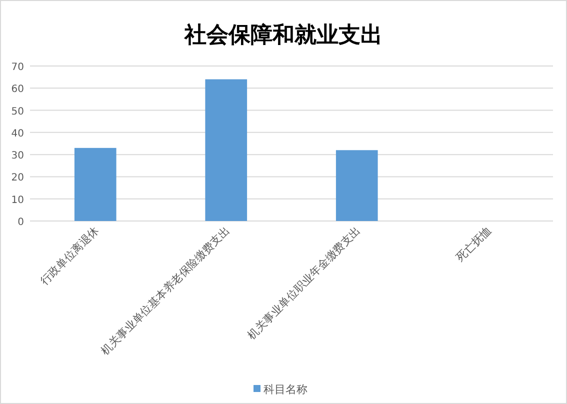 The width and height of the screenshot is (567, 404). I want to click on chart-title: 社会保障和就业支出, so click(283, 35).